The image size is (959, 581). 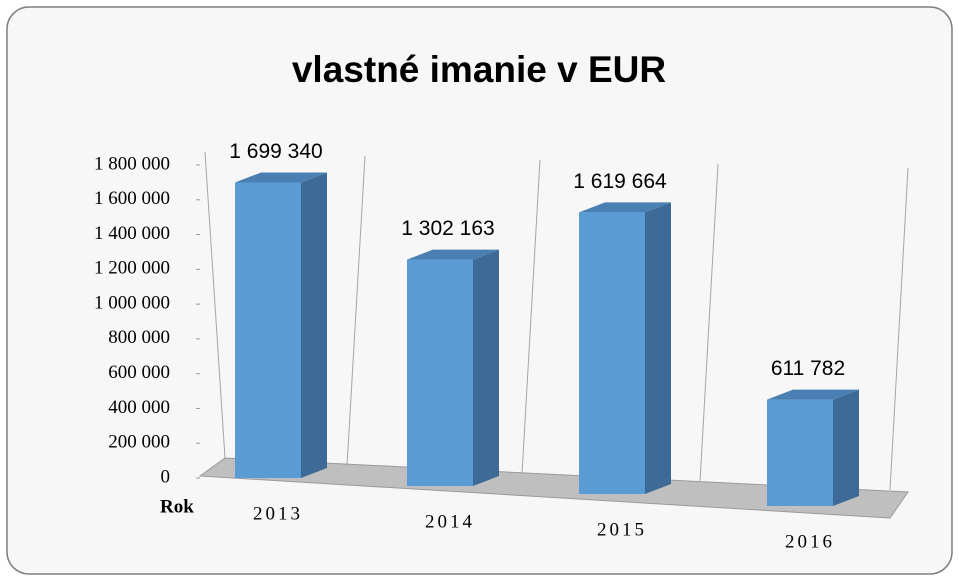 What do you see at coordinates (139, 407) in the screenshot?
I see `y-tick-label: 400 000` at bounding box center [139, 407].